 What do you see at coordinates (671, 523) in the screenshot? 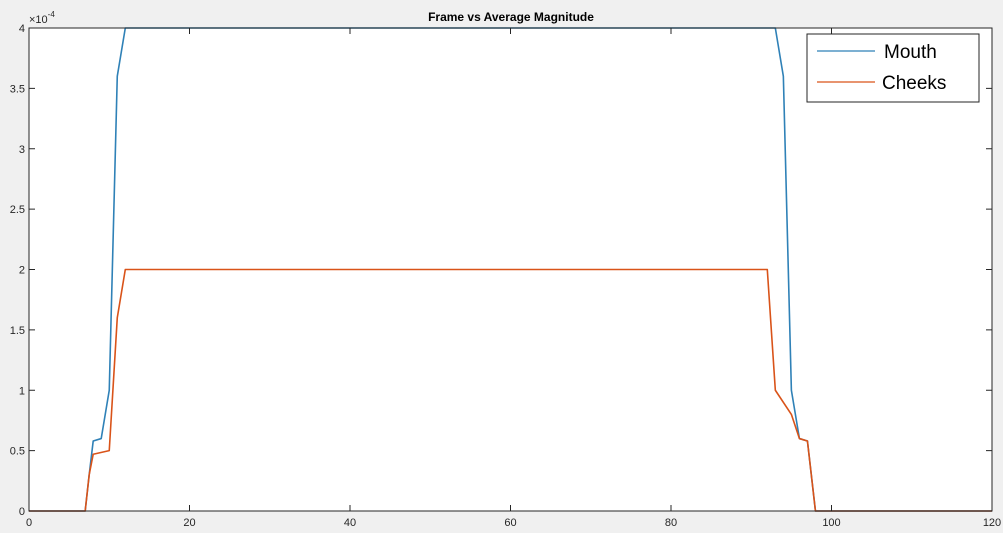
I see `x-tick-label: 80` at bounding box center [671, 523].